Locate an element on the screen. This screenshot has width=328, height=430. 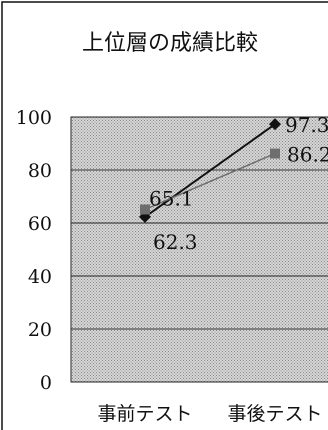
y-tick-label: 40 is located at coordinates (40, 277).